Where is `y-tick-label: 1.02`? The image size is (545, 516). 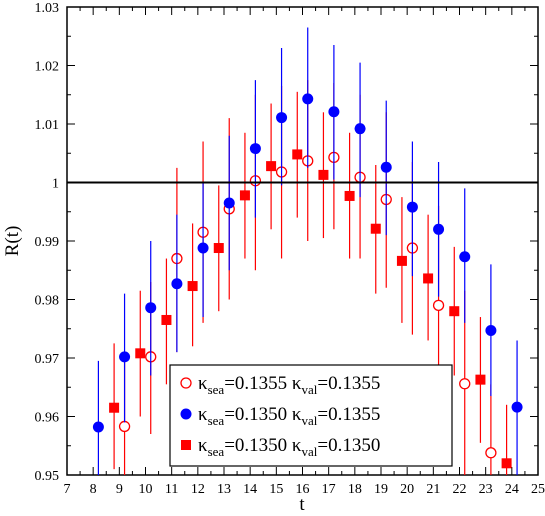
y-tick-label: 1.02 is located at coordinates (47, 67).